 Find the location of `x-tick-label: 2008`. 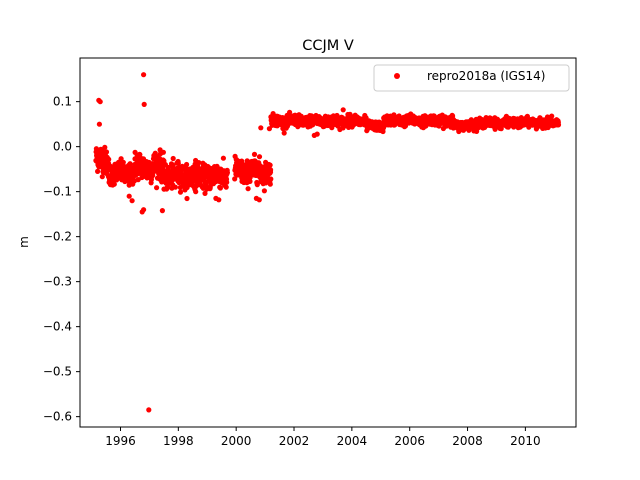

x-tick-label: 2008 is located at coordinates (467, 441).